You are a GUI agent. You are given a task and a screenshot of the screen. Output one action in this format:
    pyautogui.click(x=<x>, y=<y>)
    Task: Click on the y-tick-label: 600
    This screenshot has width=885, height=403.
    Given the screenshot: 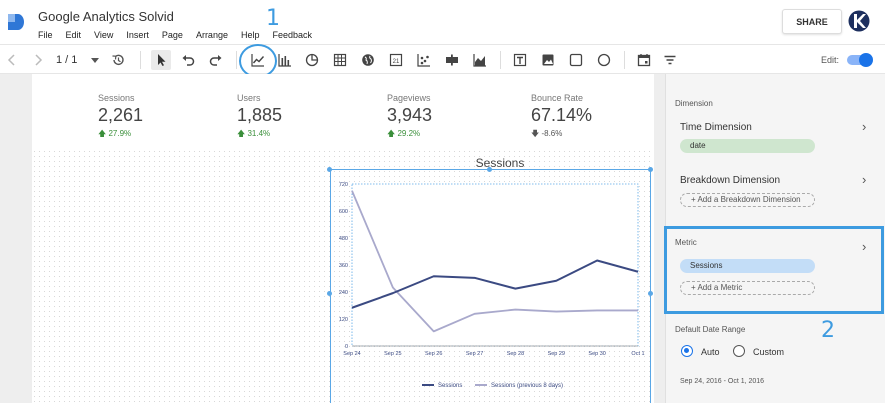 What is the action you would take?
    pyautogui.click(x=343, y=212)
    